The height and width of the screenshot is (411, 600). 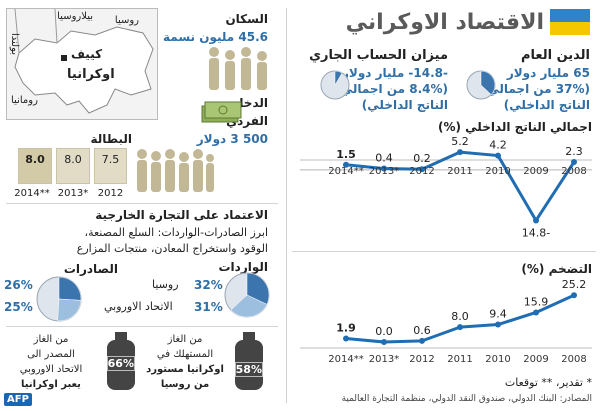 I want to click on ukraine-flag-icon, so click(x=570, y=22).